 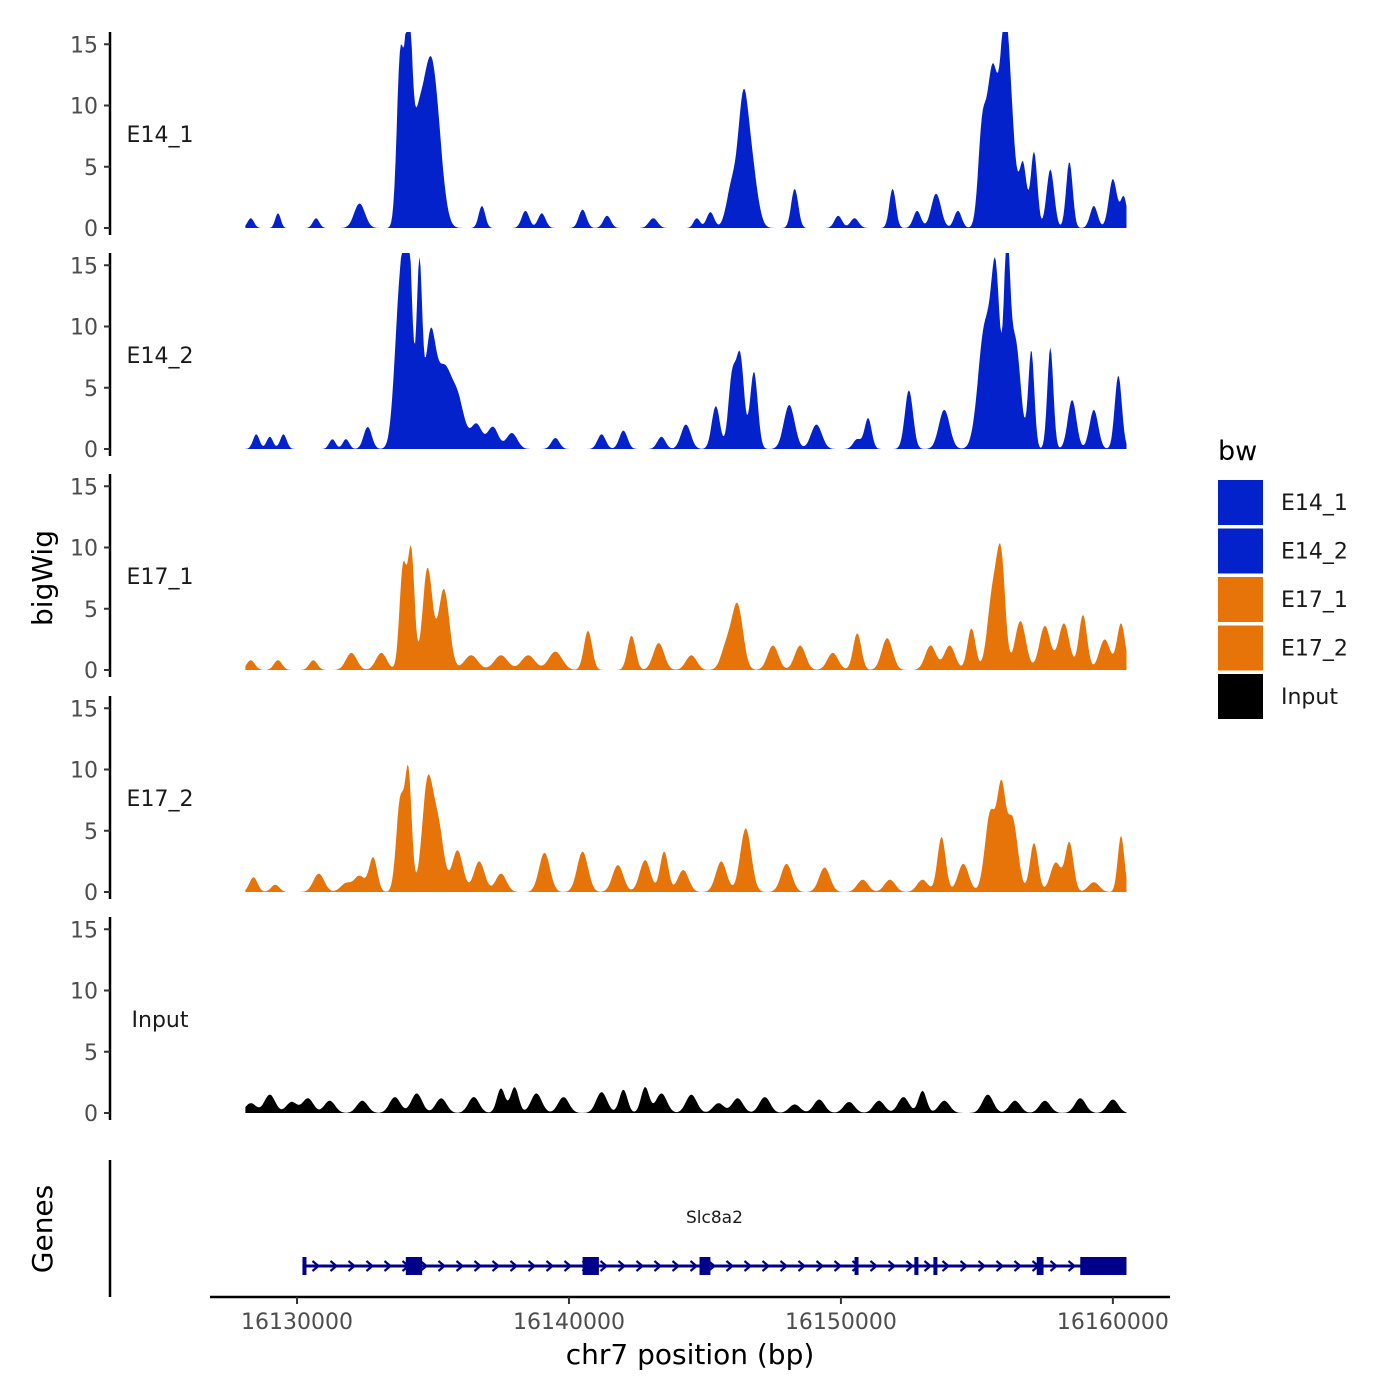 I want to click on legend-label: Input, so click(x=1309, y=697).